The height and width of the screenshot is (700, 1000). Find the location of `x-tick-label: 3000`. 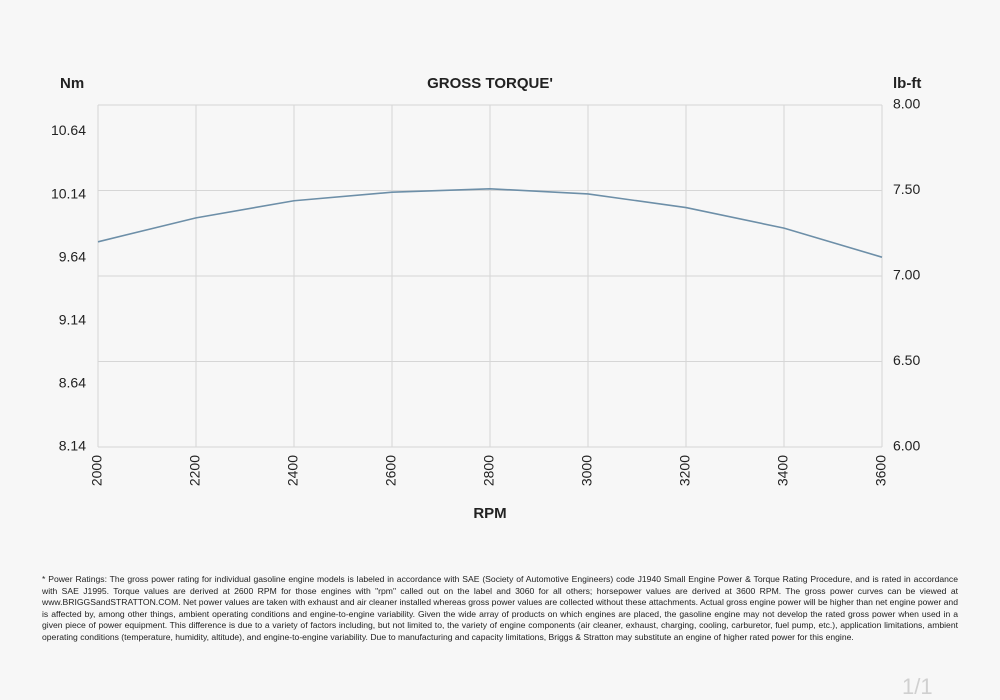

x-tick-label: 3000 is located at coordinates (587, 470).